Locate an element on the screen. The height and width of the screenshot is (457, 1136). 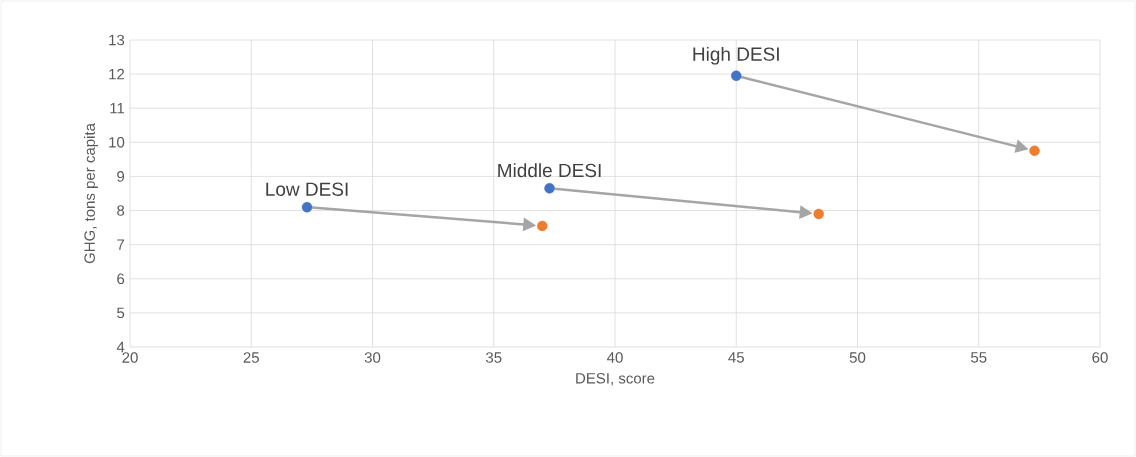
annotation: Low DESI is located at coordinates (307, 189).